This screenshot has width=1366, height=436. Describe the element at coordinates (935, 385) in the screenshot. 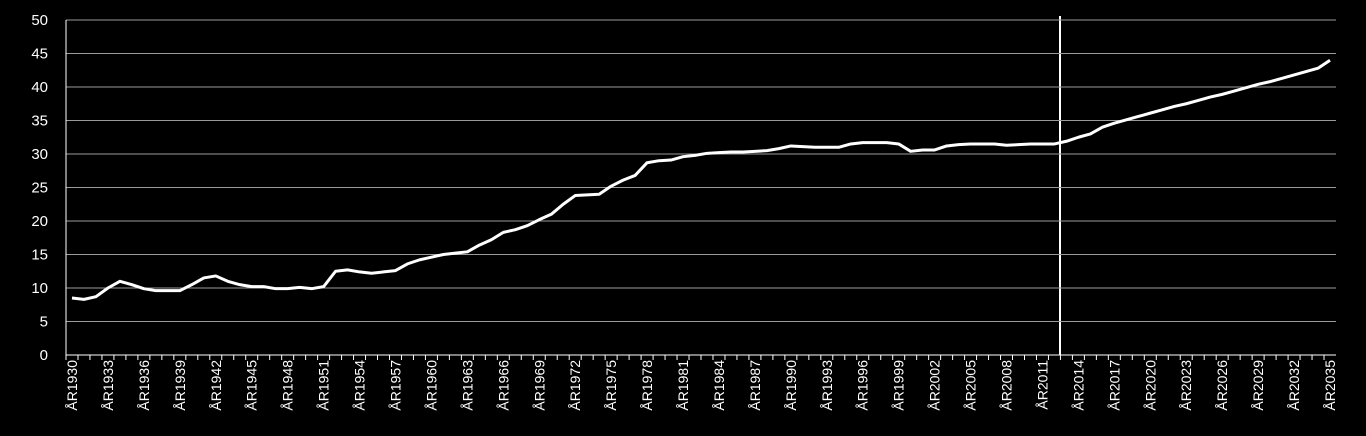

I see `x-tick-label: ÅR2002` at that location.